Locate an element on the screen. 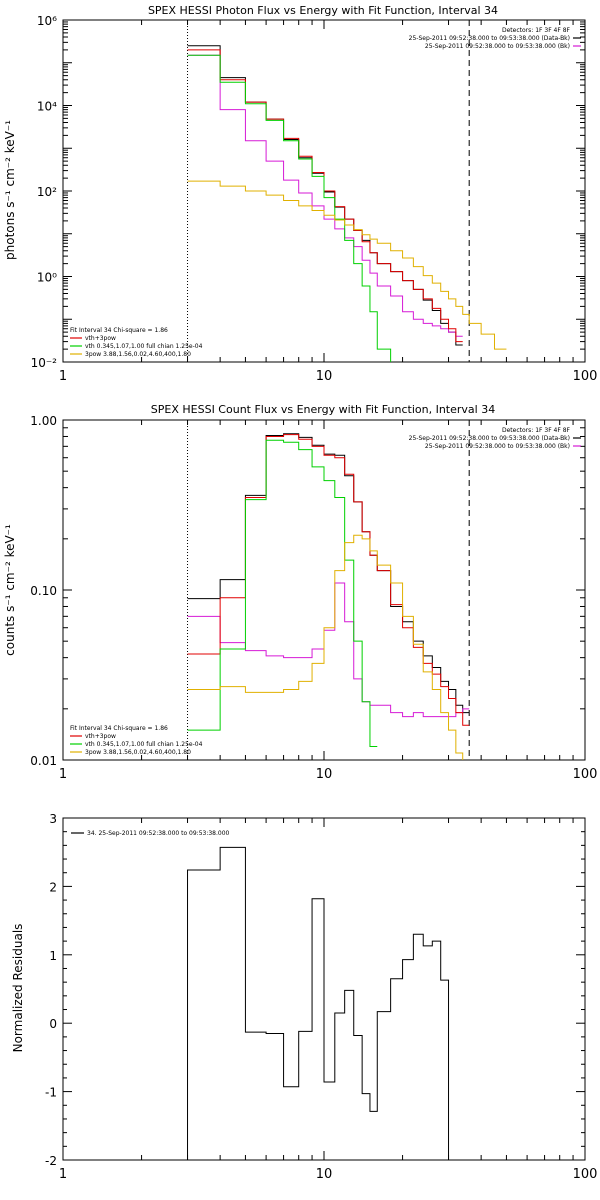 The image size is (600, 1200). residuals-series-series is located at coordinates (318, 1003).